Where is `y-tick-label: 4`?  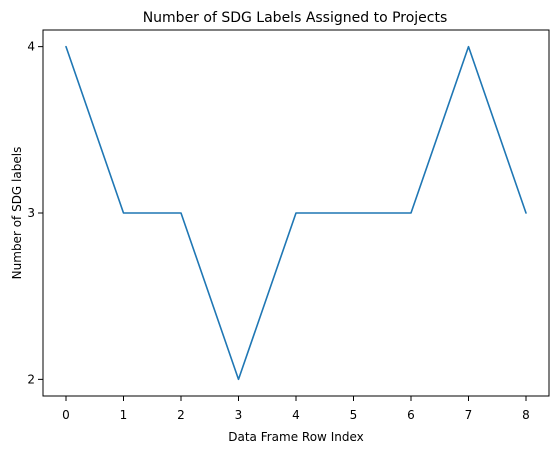
y-tick-label: 4 is located at coordinates (31, 47).